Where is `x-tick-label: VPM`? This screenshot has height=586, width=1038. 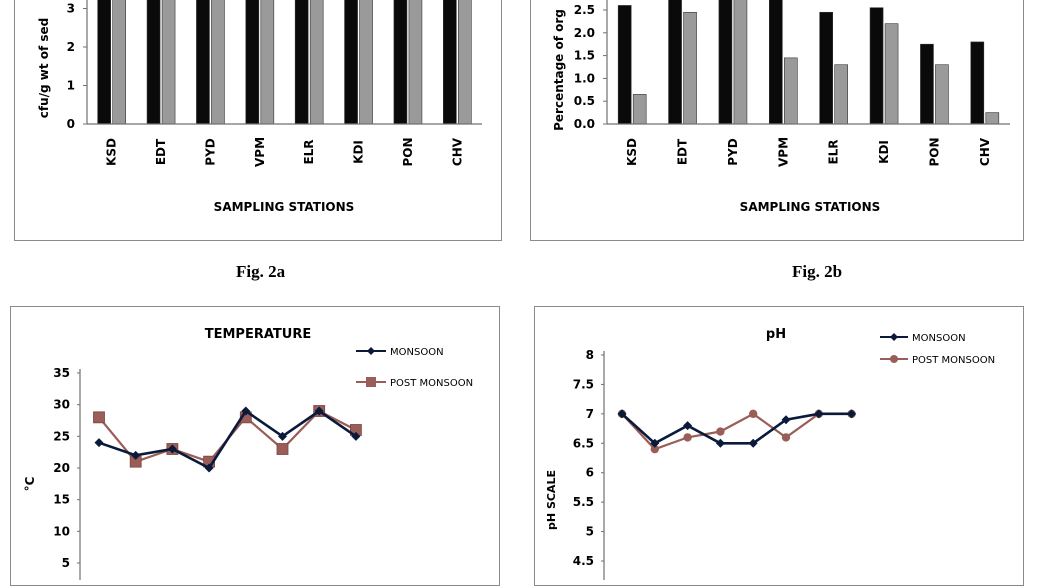
x-tick-label: VPM is located at coordinates (260, 152).